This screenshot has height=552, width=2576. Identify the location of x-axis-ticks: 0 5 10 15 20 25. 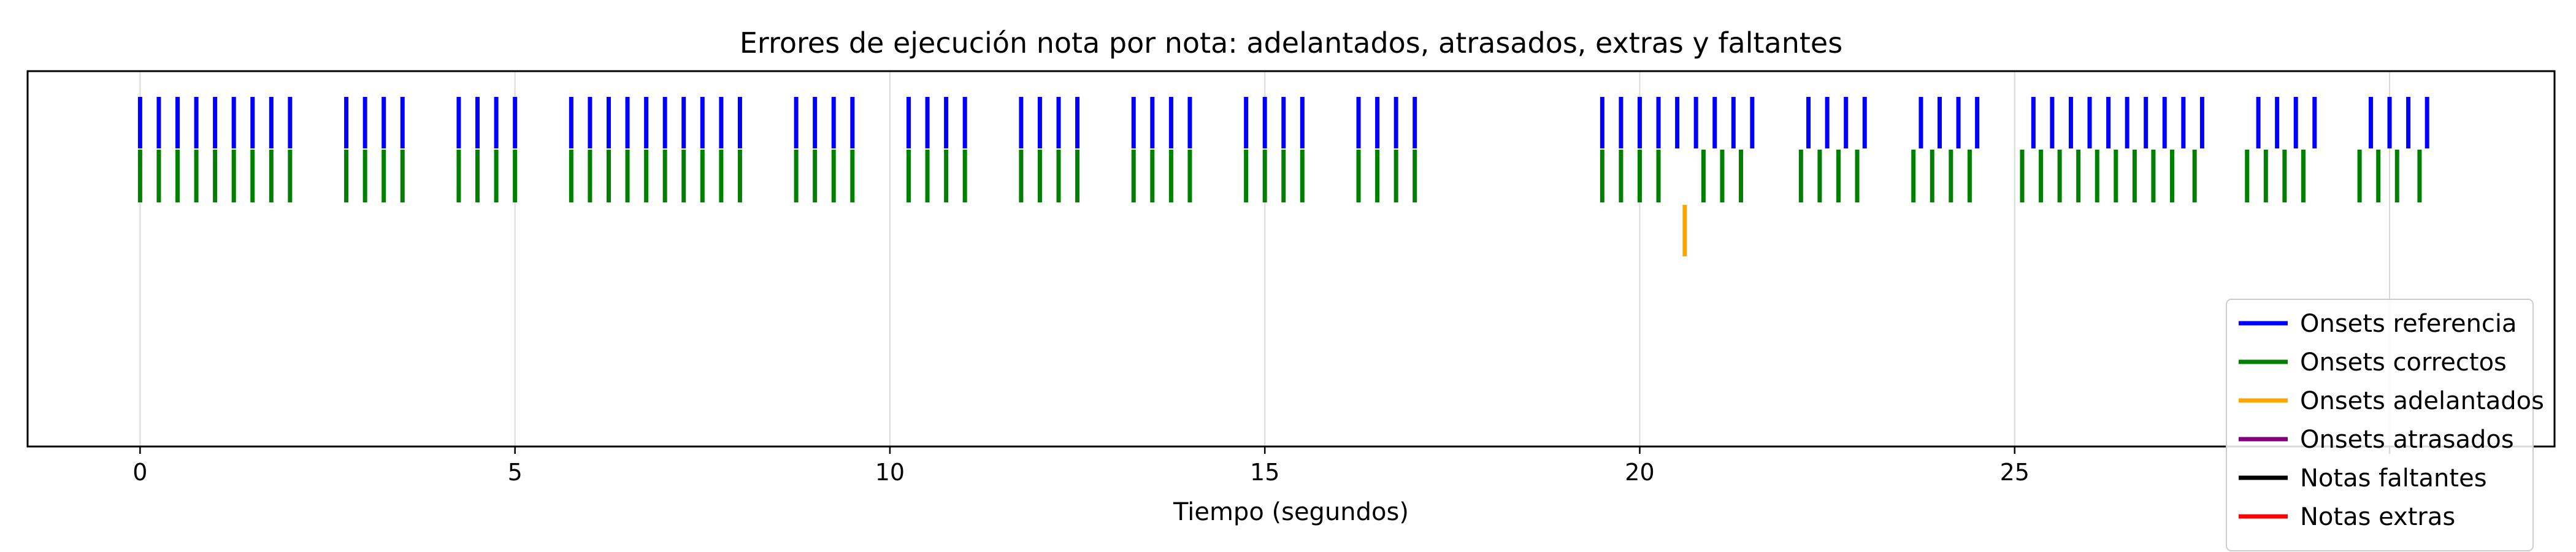
(1261, 466).